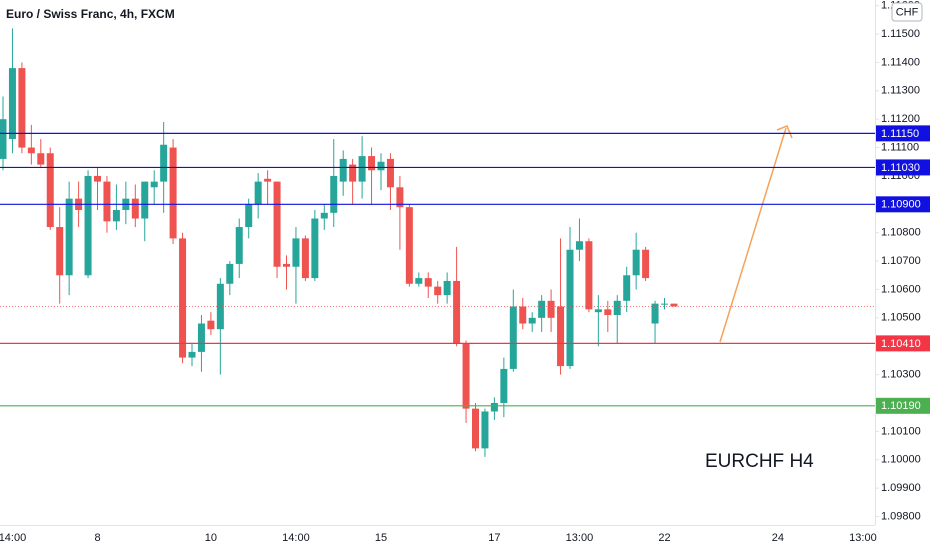  I want to click on level-label: 1.10190, so click(901, 406).